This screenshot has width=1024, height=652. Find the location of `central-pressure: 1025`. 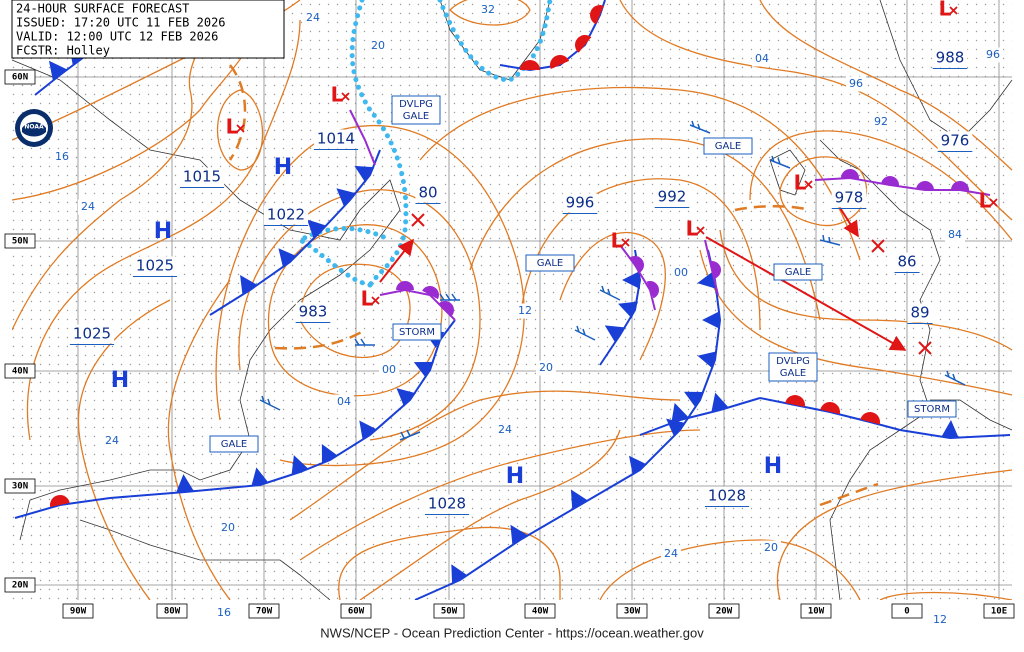

central-pressure: 1025 is located at coordinates (92, 334).